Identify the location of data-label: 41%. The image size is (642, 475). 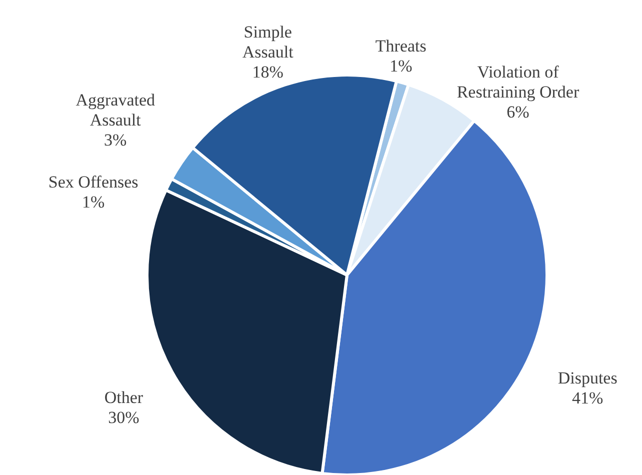
(588, 398).